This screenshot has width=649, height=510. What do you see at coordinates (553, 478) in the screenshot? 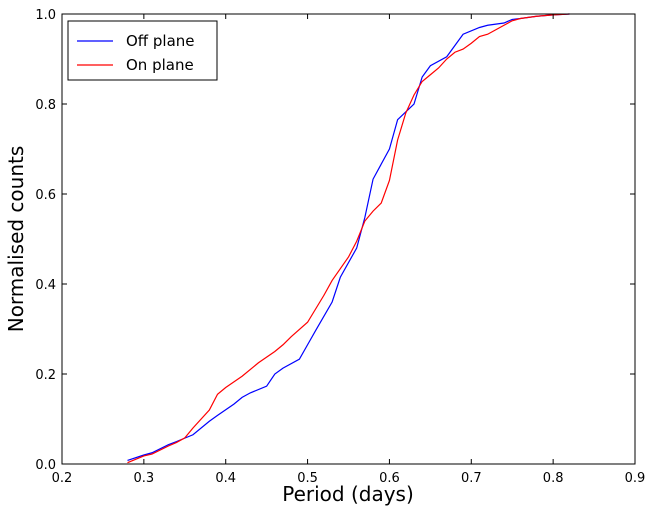
I see `x-tick-label: 0.8` at bounding box center [553, 478].